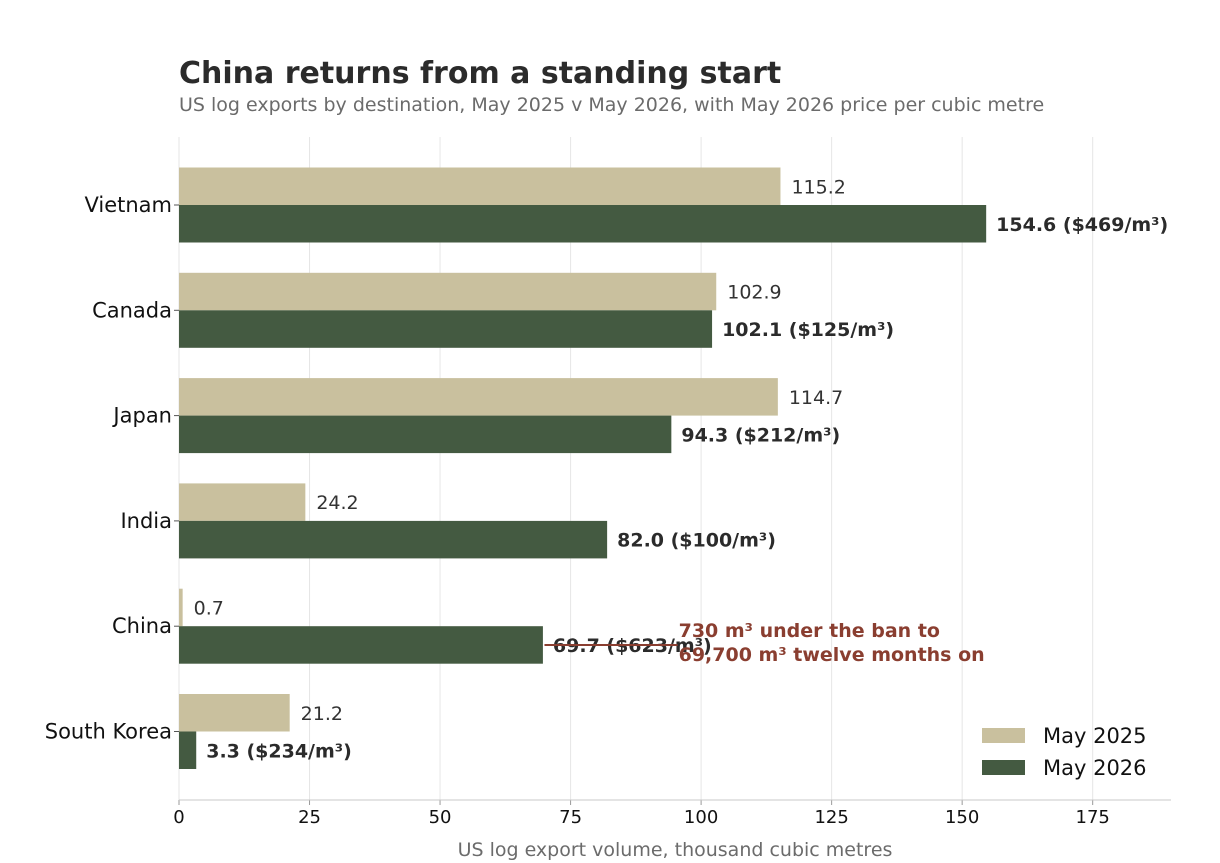 The image size is (1220, 863). Describe the element at coordinates (1095, 768) in the screenshot. I see `legend-label: May 2026` at that location.